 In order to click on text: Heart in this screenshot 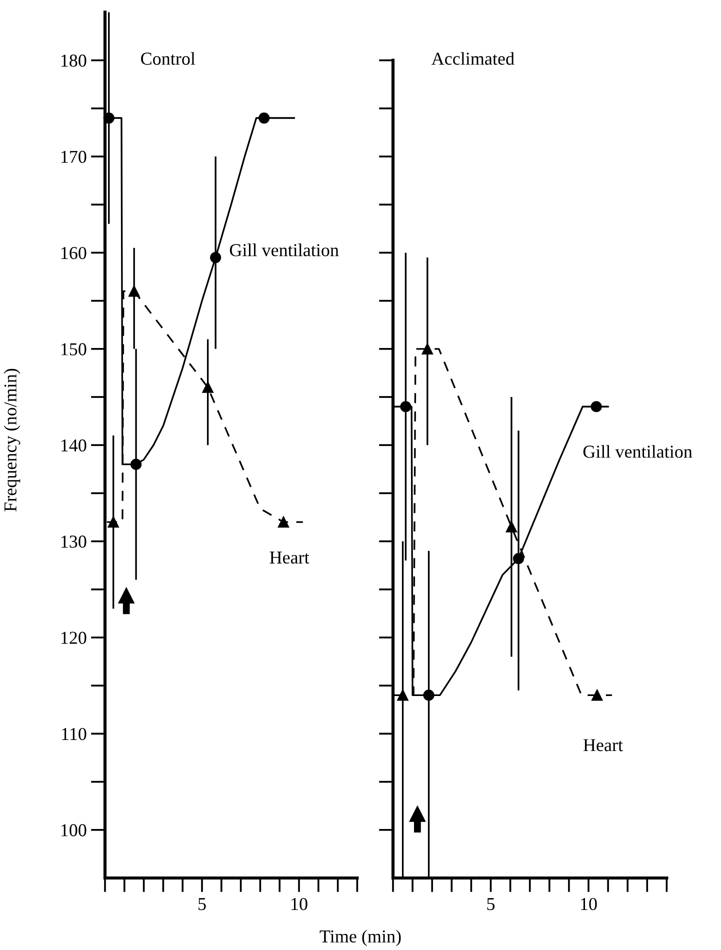, I will do `click(603, 745)`.